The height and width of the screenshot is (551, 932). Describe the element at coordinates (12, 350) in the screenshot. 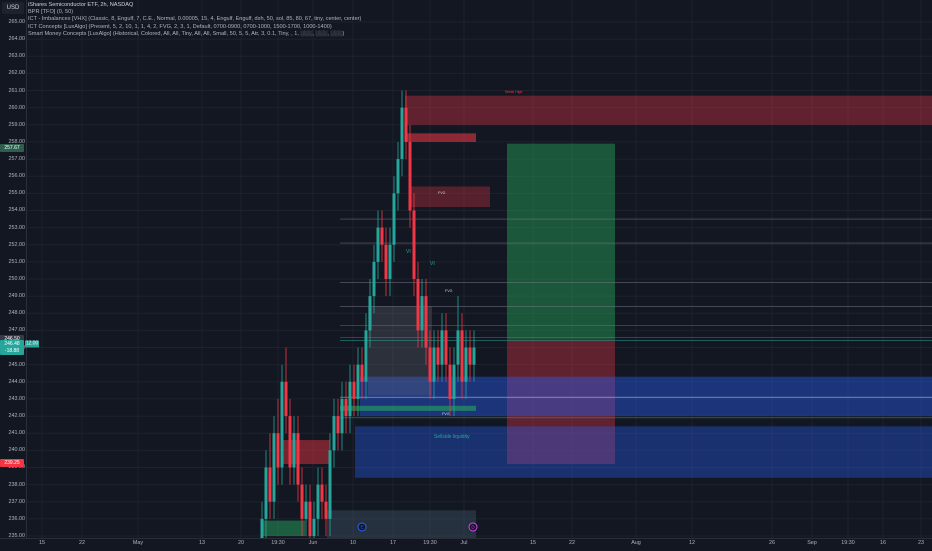

I see `price-badge: -18.88` at that location.